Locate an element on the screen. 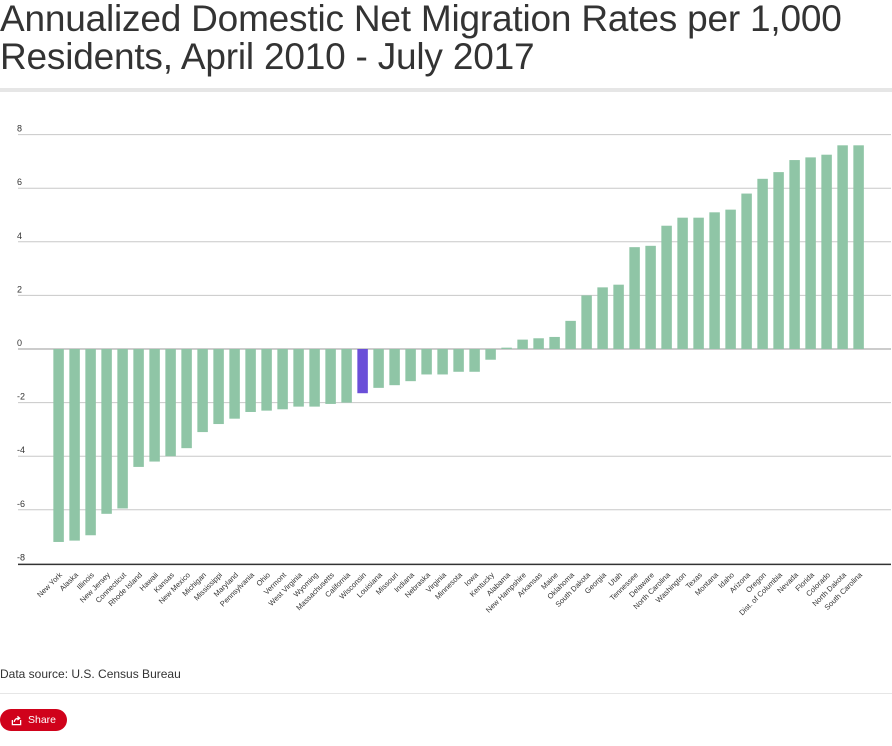  bar-new-jersey is located at coordinates (106, 431).